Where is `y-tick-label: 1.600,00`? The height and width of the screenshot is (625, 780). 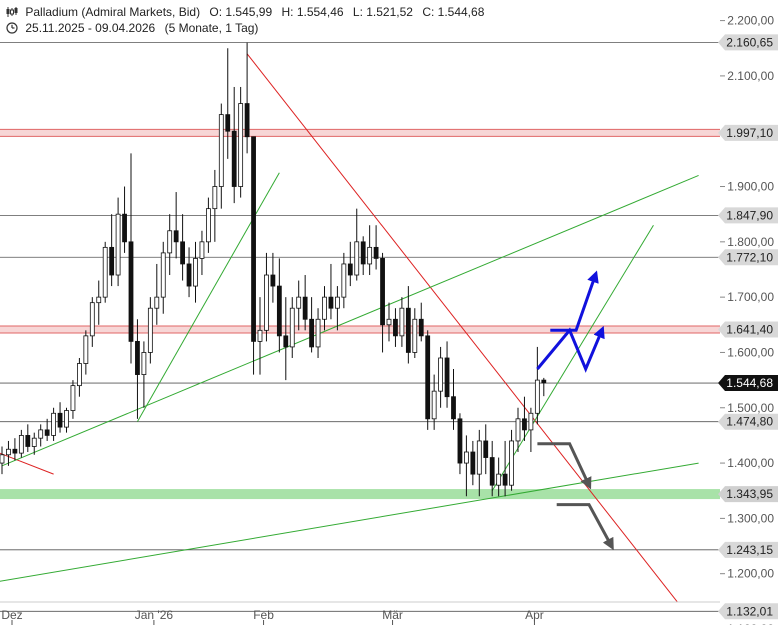 y-tick-label: 1.600,00 is located at coordinates (750, 352).